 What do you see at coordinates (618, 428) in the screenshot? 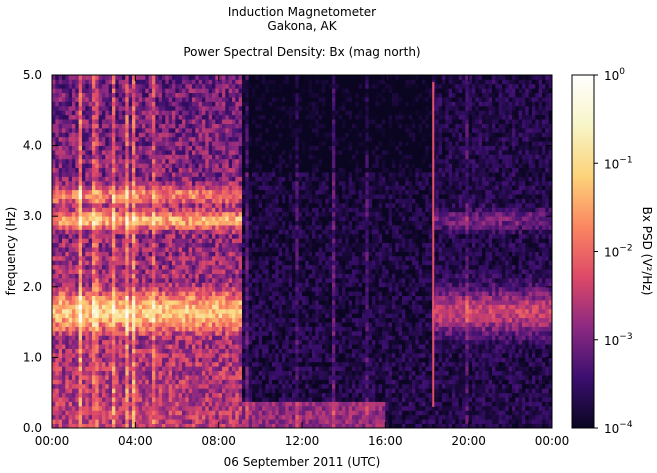
I see `colorbar-tick-label: 10⁻⁴` at bounding box center [618, 428].